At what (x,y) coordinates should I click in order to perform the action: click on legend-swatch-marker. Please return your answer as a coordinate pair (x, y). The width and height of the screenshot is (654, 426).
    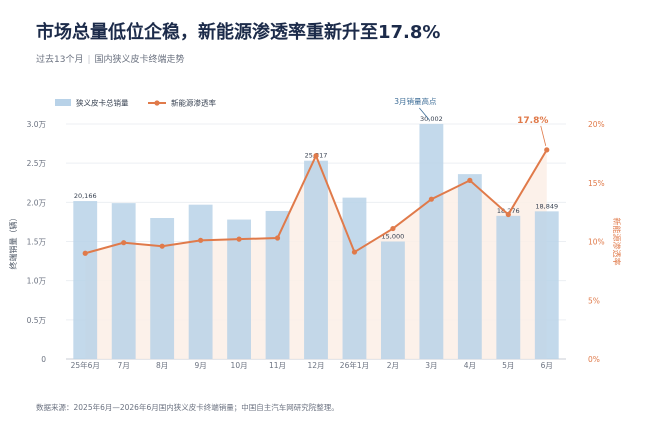
    Looking at the image, I should click on (157, 103).